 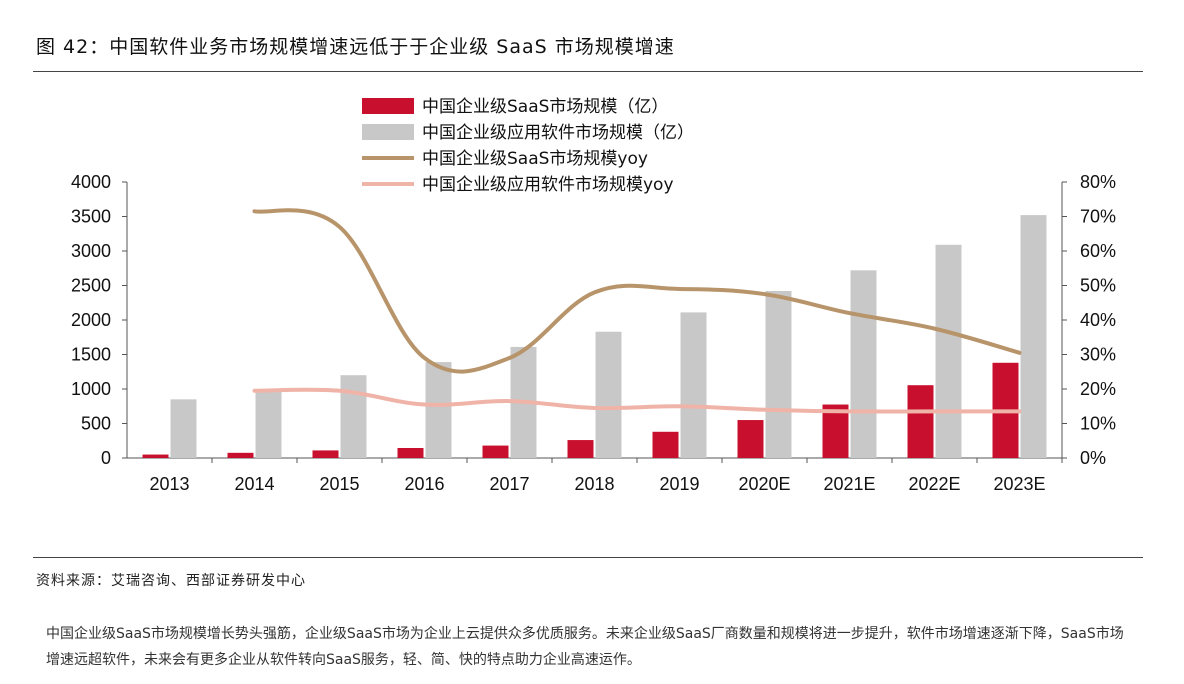 I want to click on x-tick-label: 2019, so click(x=679, y=484).